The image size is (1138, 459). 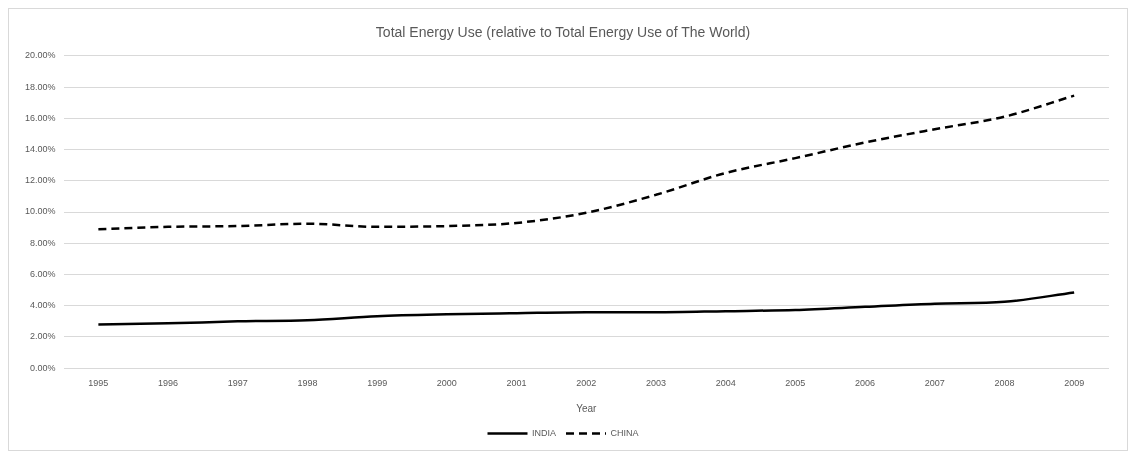 What do you see at coordinates (237, 383) in the screenshot?
I see `x-tick-label: 1997` at bounding box center [237, 383].